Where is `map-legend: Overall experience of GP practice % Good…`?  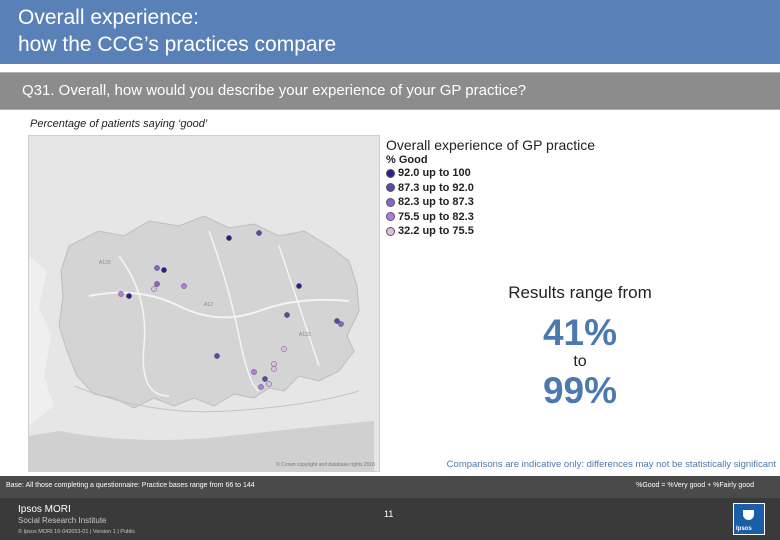 map-legend: Overall experience of GP practice % Good… is located at coordinates (490, 188).